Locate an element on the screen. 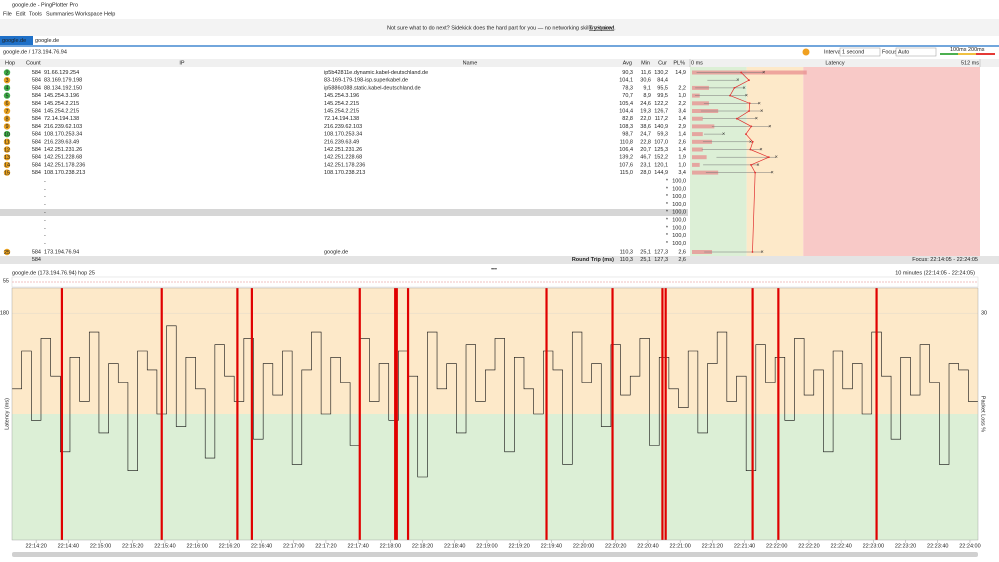 The width and height of the screenshot is (999, 562). menu-item: Edit is located at coordinates (21, 14).